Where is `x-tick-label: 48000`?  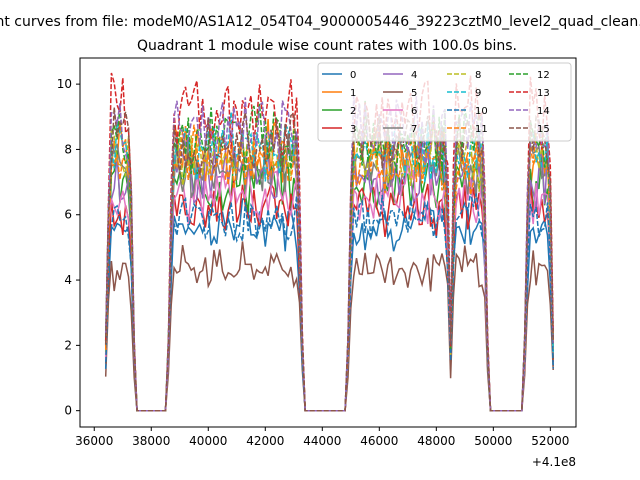
x-tick-label: 48000 is located at coordinates (436, 441).